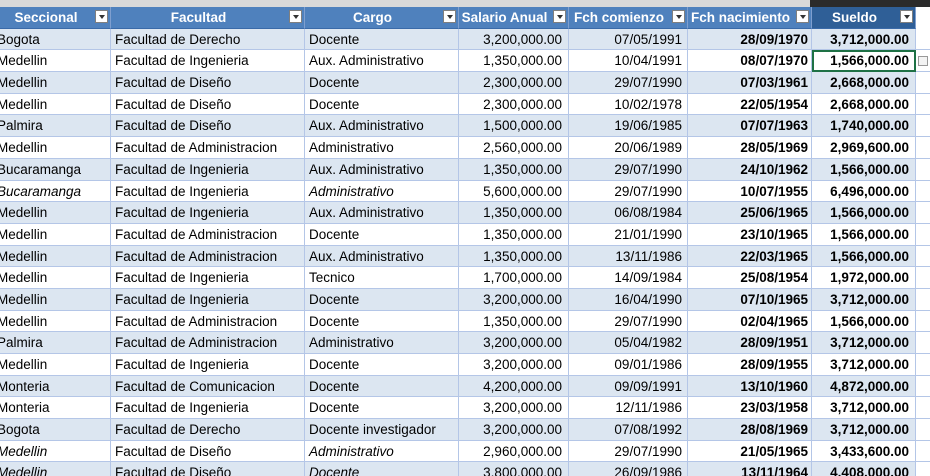 This screenshot has width=930, height=476. What do you see at coordinates (628, 126) in the screenshot?
I see `cell-comienzo: 19/06/1985` at bounding box center [628, 126].